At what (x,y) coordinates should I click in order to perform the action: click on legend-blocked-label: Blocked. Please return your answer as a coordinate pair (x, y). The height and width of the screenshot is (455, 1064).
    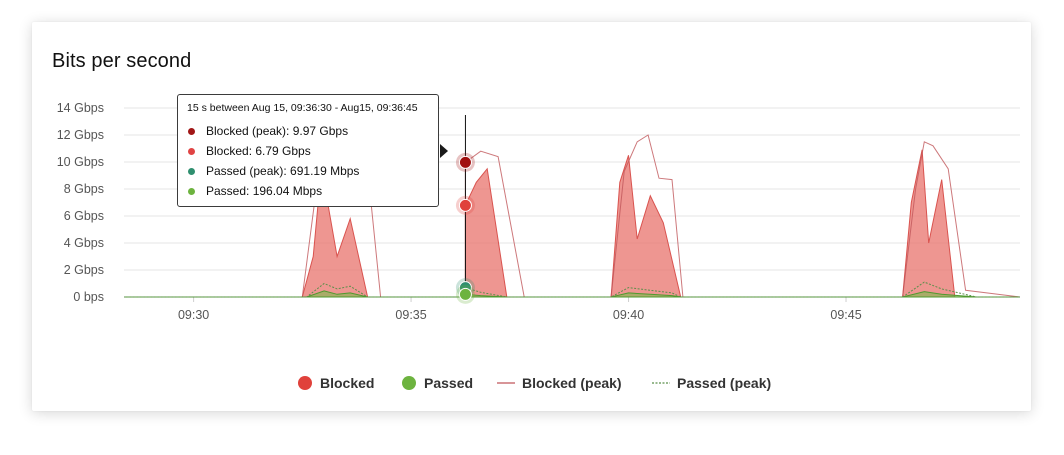
    Looking at the image, I should click on (347, 383).